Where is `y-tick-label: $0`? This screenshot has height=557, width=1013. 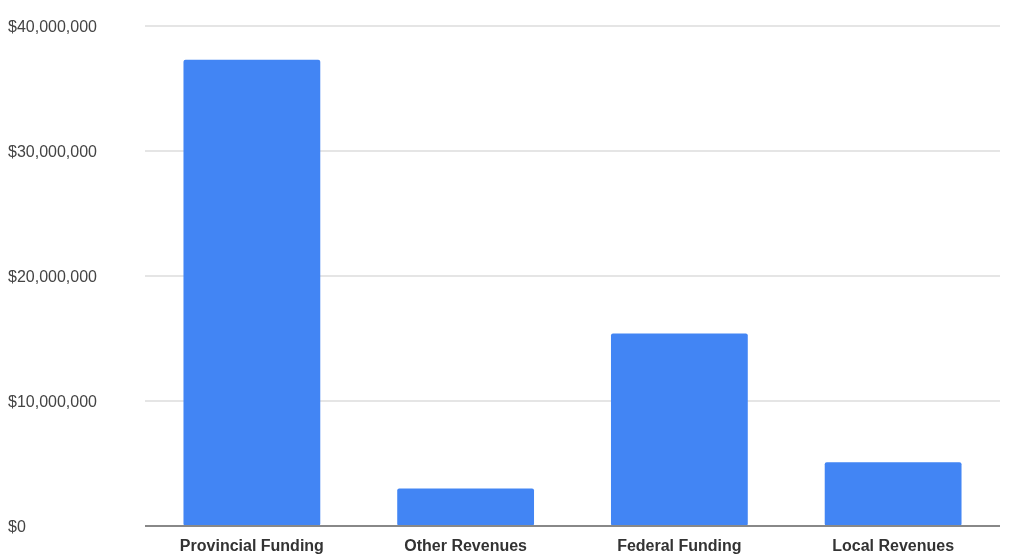 y-tick-label: $0 is located at coordinates (17, 526).